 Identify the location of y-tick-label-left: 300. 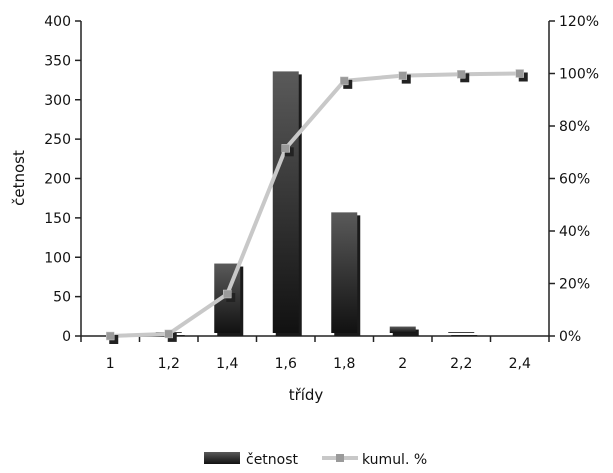
(57, 101).